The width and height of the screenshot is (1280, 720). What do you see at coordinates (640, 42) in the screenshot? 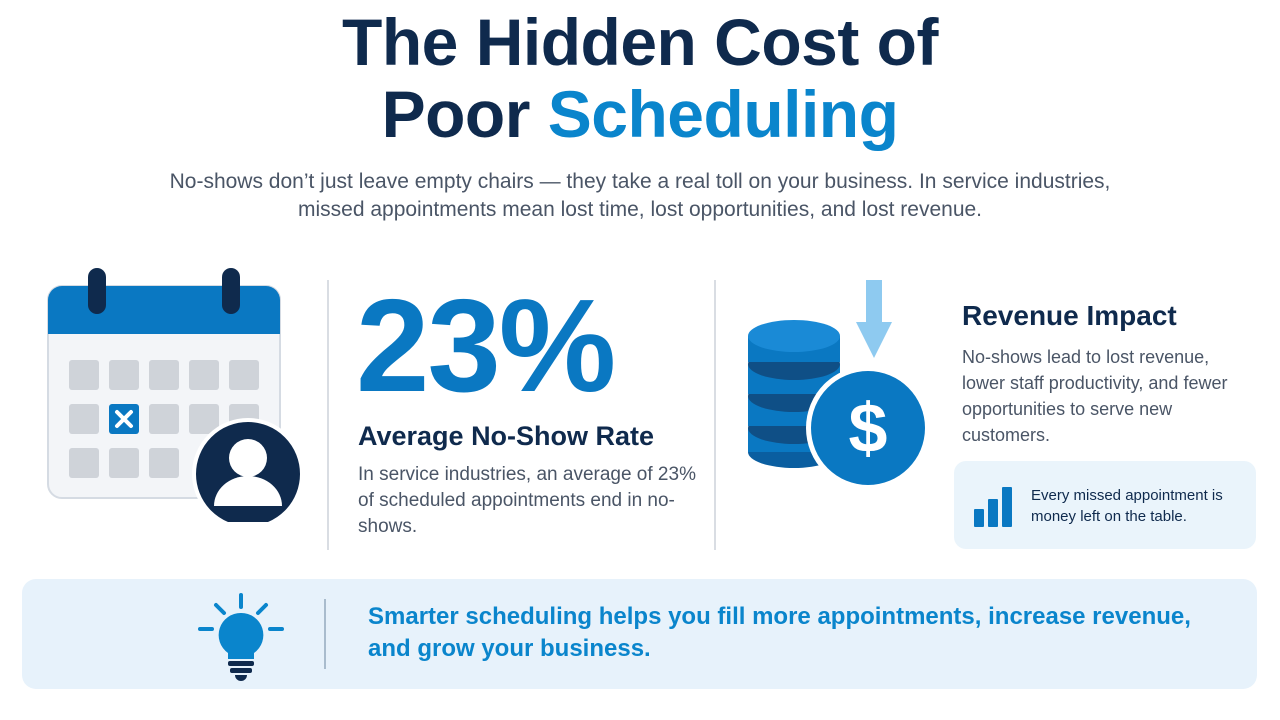
I see `title-line-1: The Hidden Cost of` at bounding box center [640, 42].